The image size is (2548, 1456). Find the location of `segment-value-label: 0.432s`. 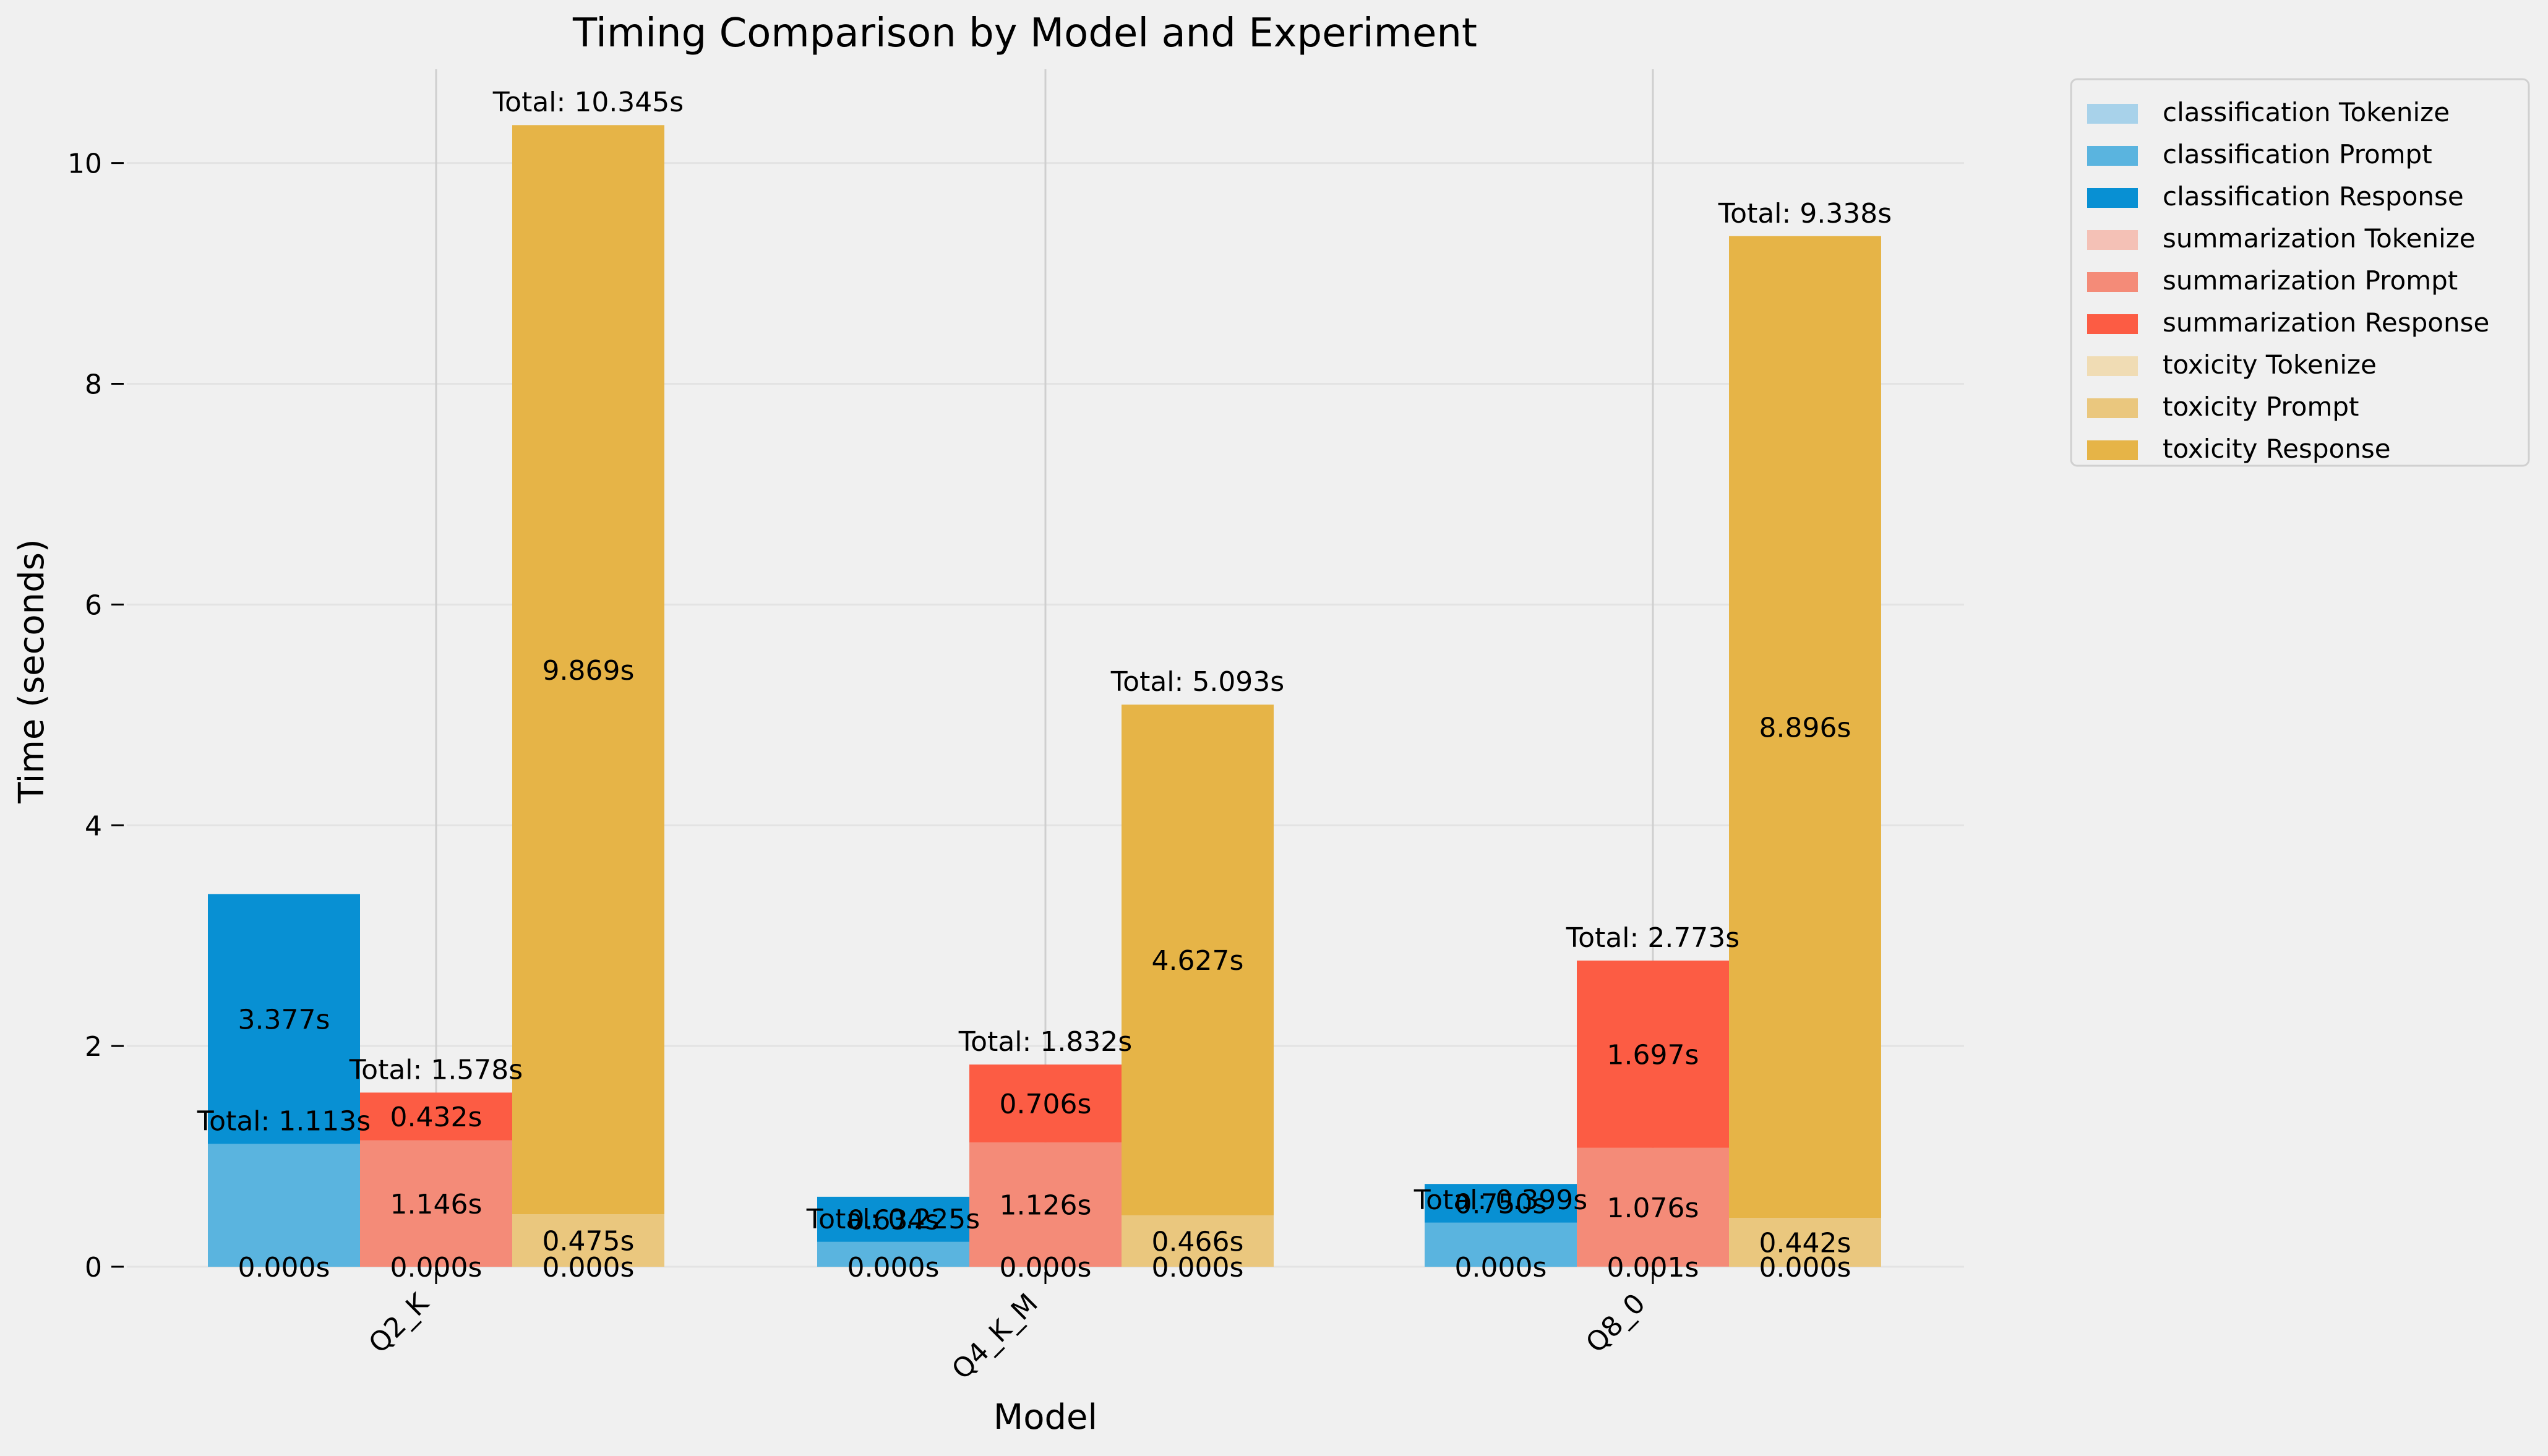

segment-value-label: 0.432s is located at coordinates (436, 1117).